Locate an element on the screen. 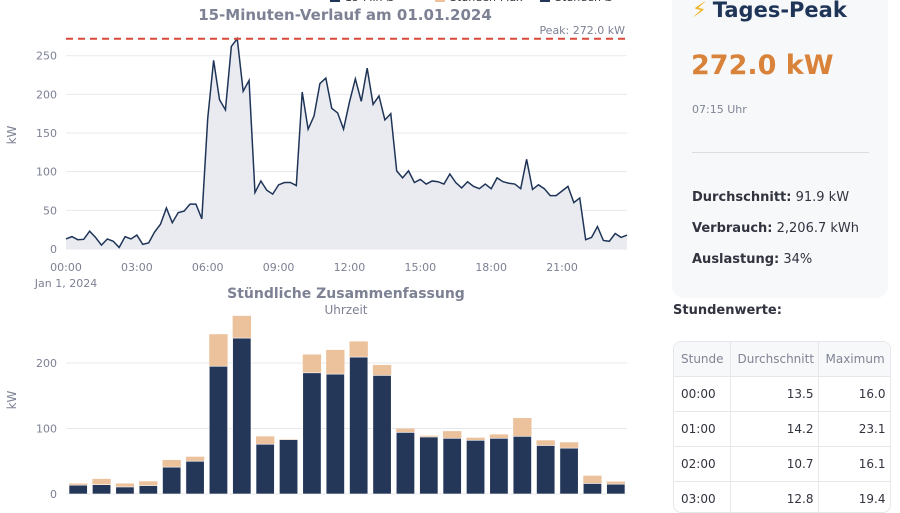  x-tick-label: 06:00 is located at coordinates (208, 267).